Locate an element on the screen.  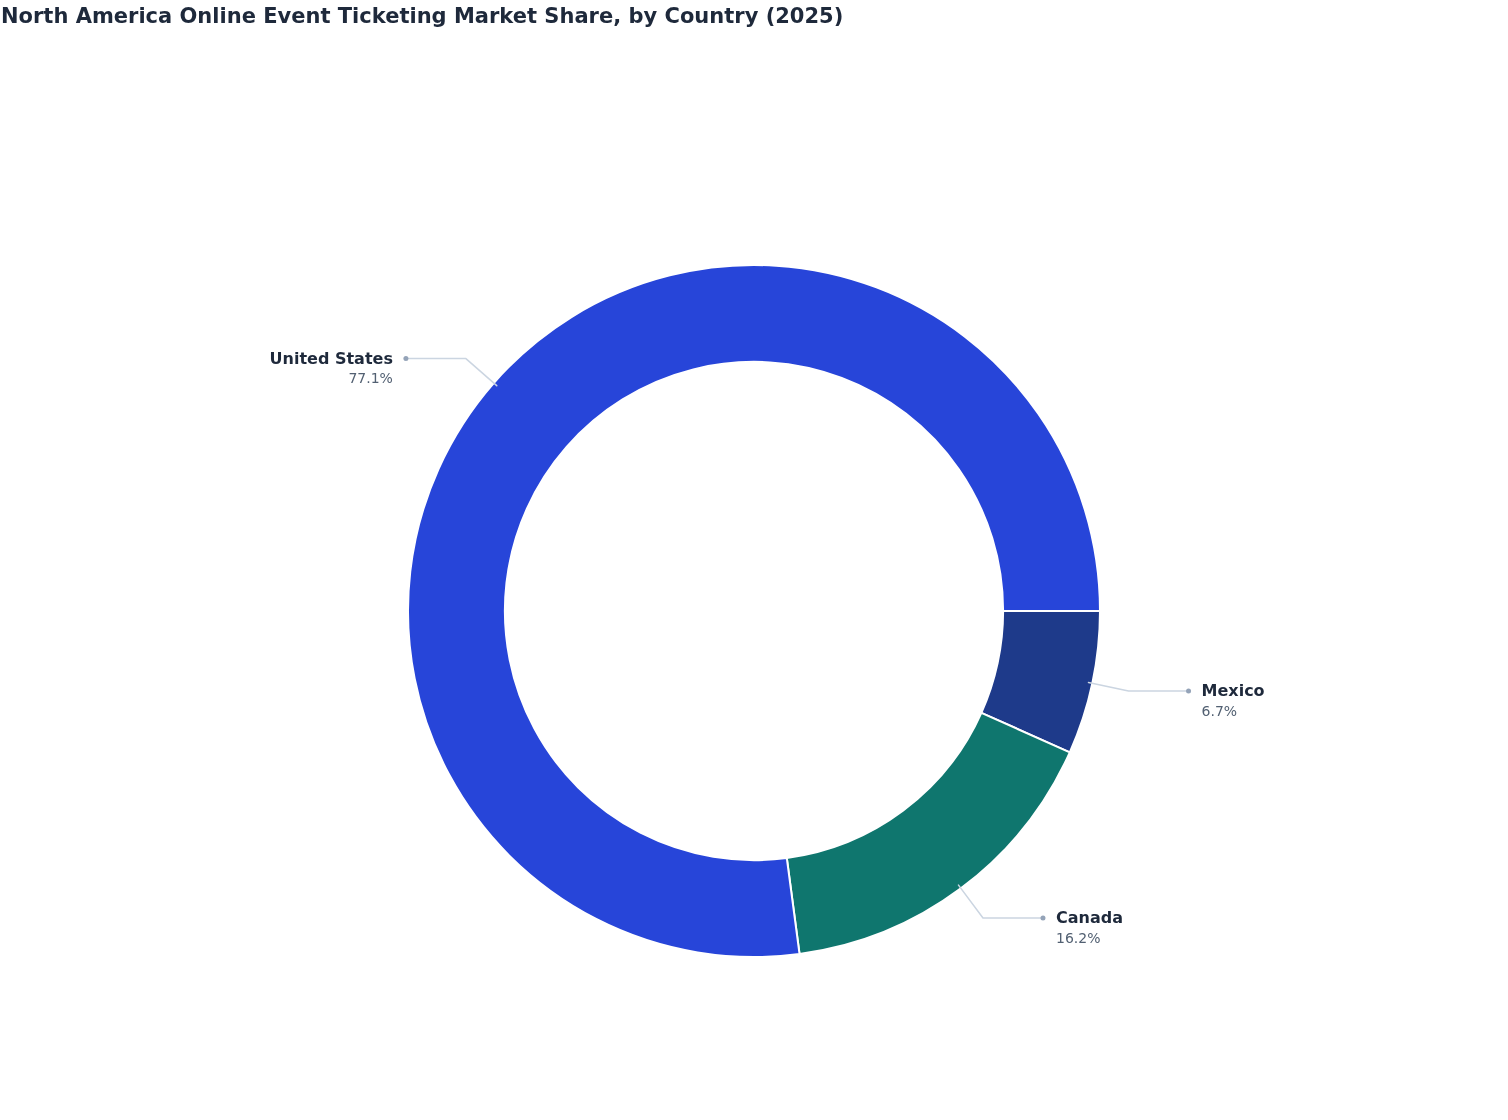
slice-label: United States is located at coordinates (331, 358).